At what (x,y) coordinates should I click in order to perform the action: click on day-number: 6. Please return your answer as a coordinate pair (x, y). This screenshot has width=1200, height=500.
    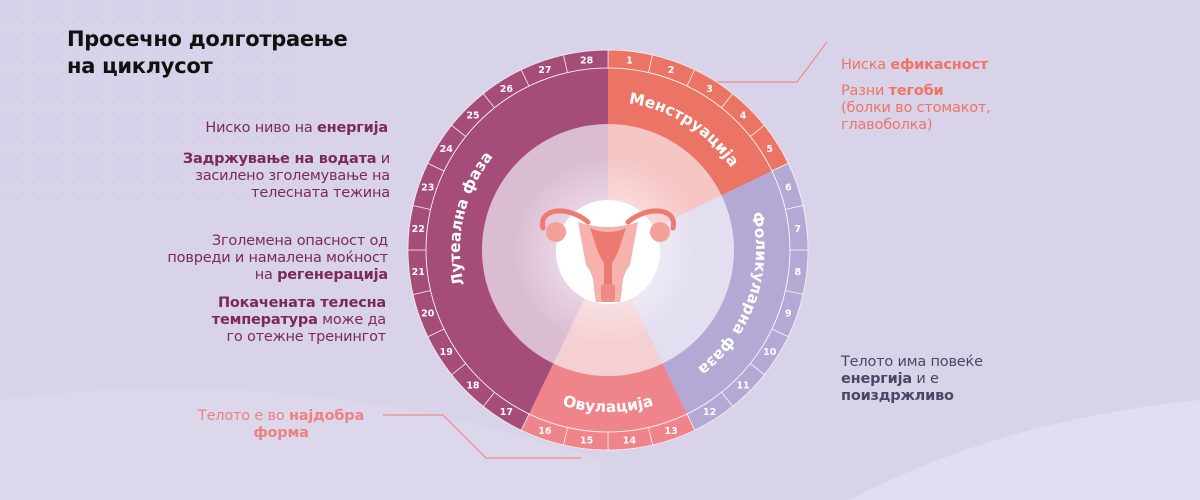
    Looking at the image, I should click on (788, 187).